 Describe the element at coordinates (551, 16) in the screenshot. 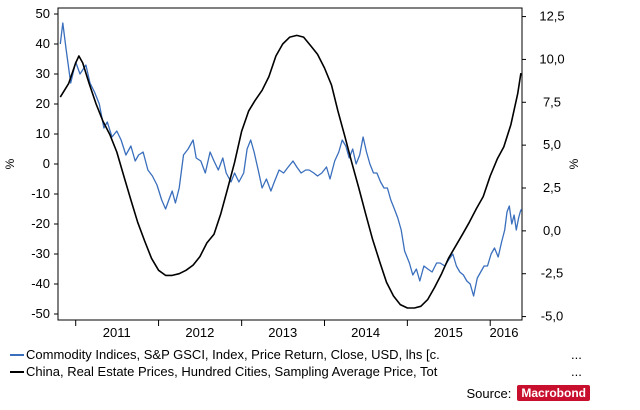

I see `right-axis-tick-label: 12,5` at that location.